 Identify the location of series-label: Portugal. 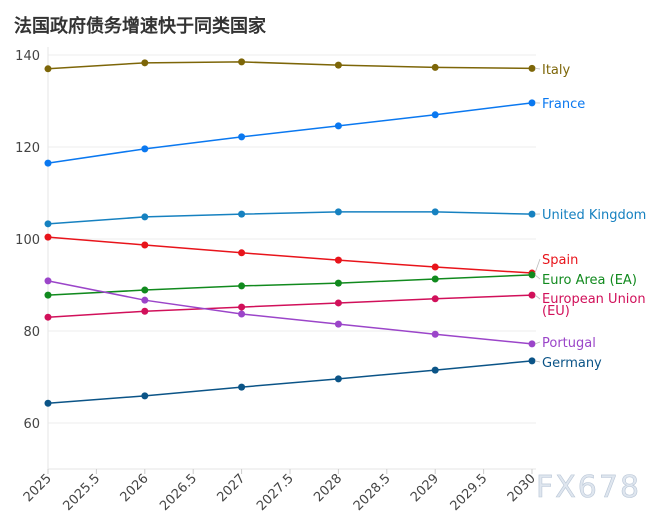
(569, 343).